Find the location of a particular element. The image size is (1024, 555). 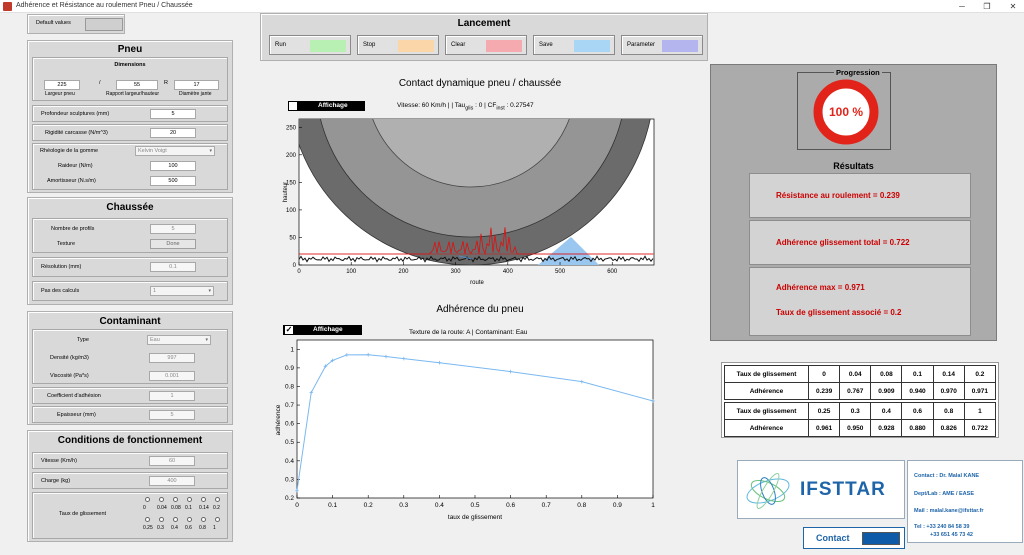

vitesse-field: 60 is located at coordinates (172, 461).